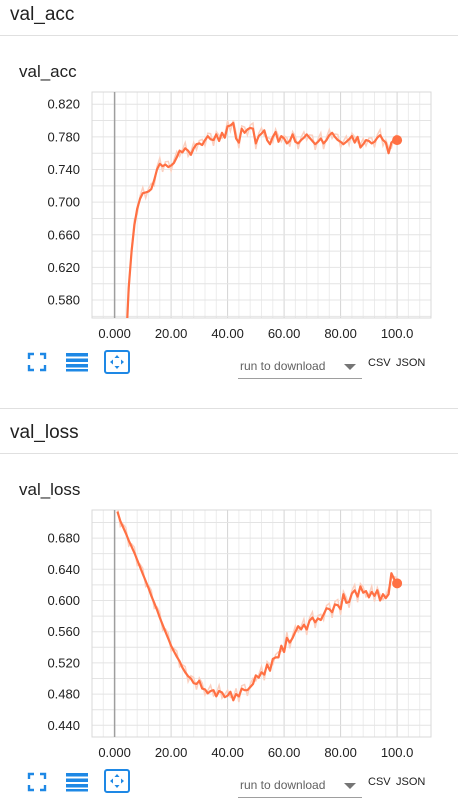 The height and width of the screenshot is (810, 458). What do you see at coordinates (44, 432) in the screenshot?
I see `section-title: val_loss` at bounding box center [44, 432].